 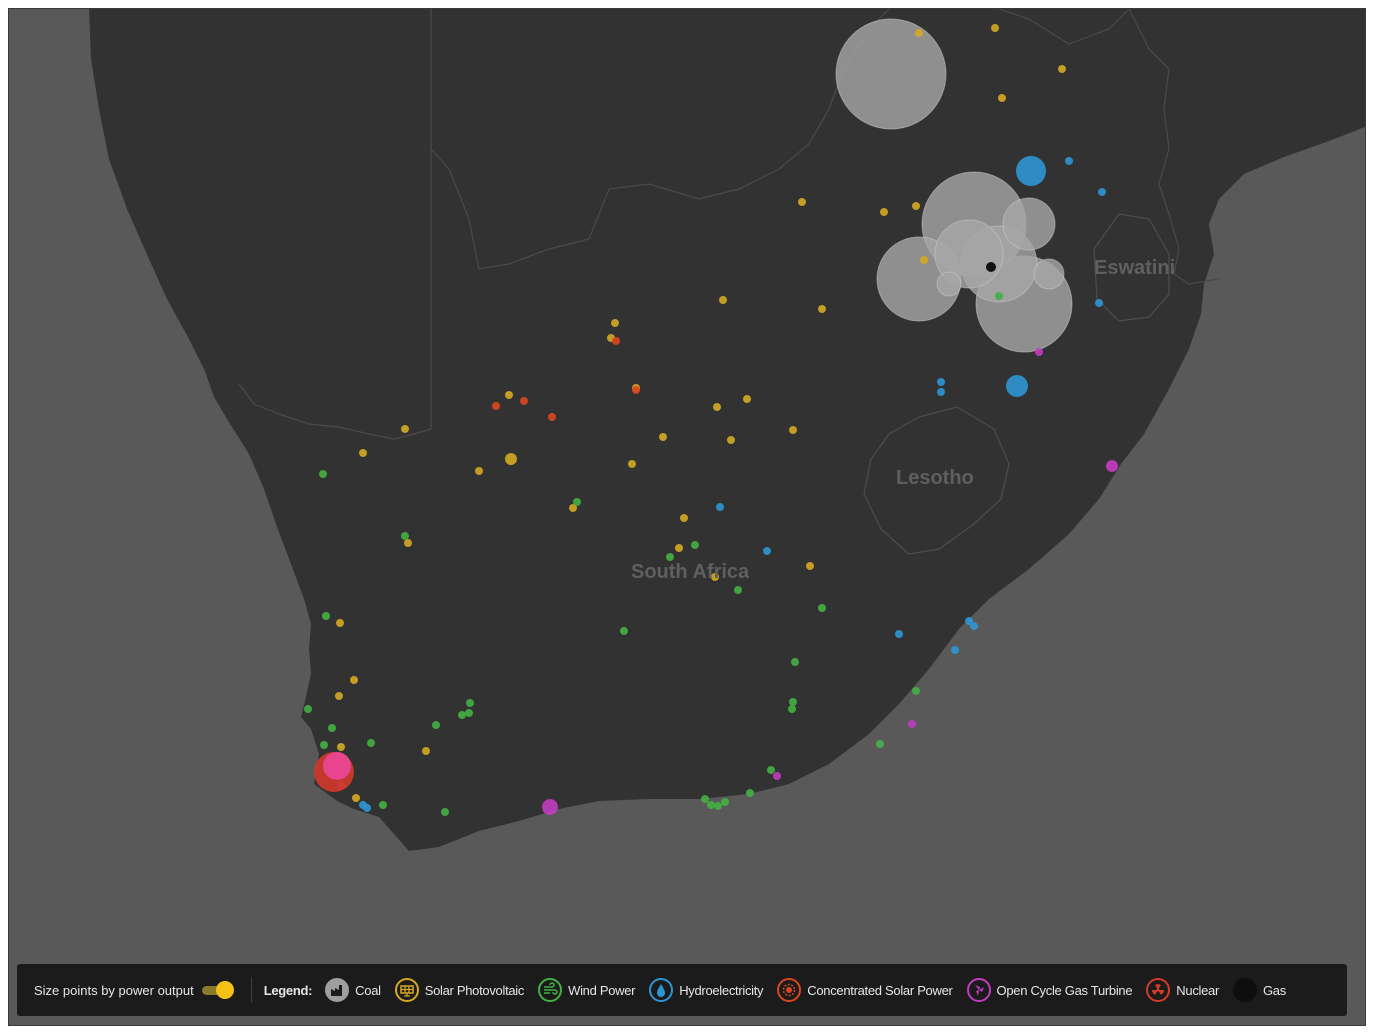 I want to click on legend-item-concentrated-solar-power: Concentrated Solar Power, so click(x=865, y=990).